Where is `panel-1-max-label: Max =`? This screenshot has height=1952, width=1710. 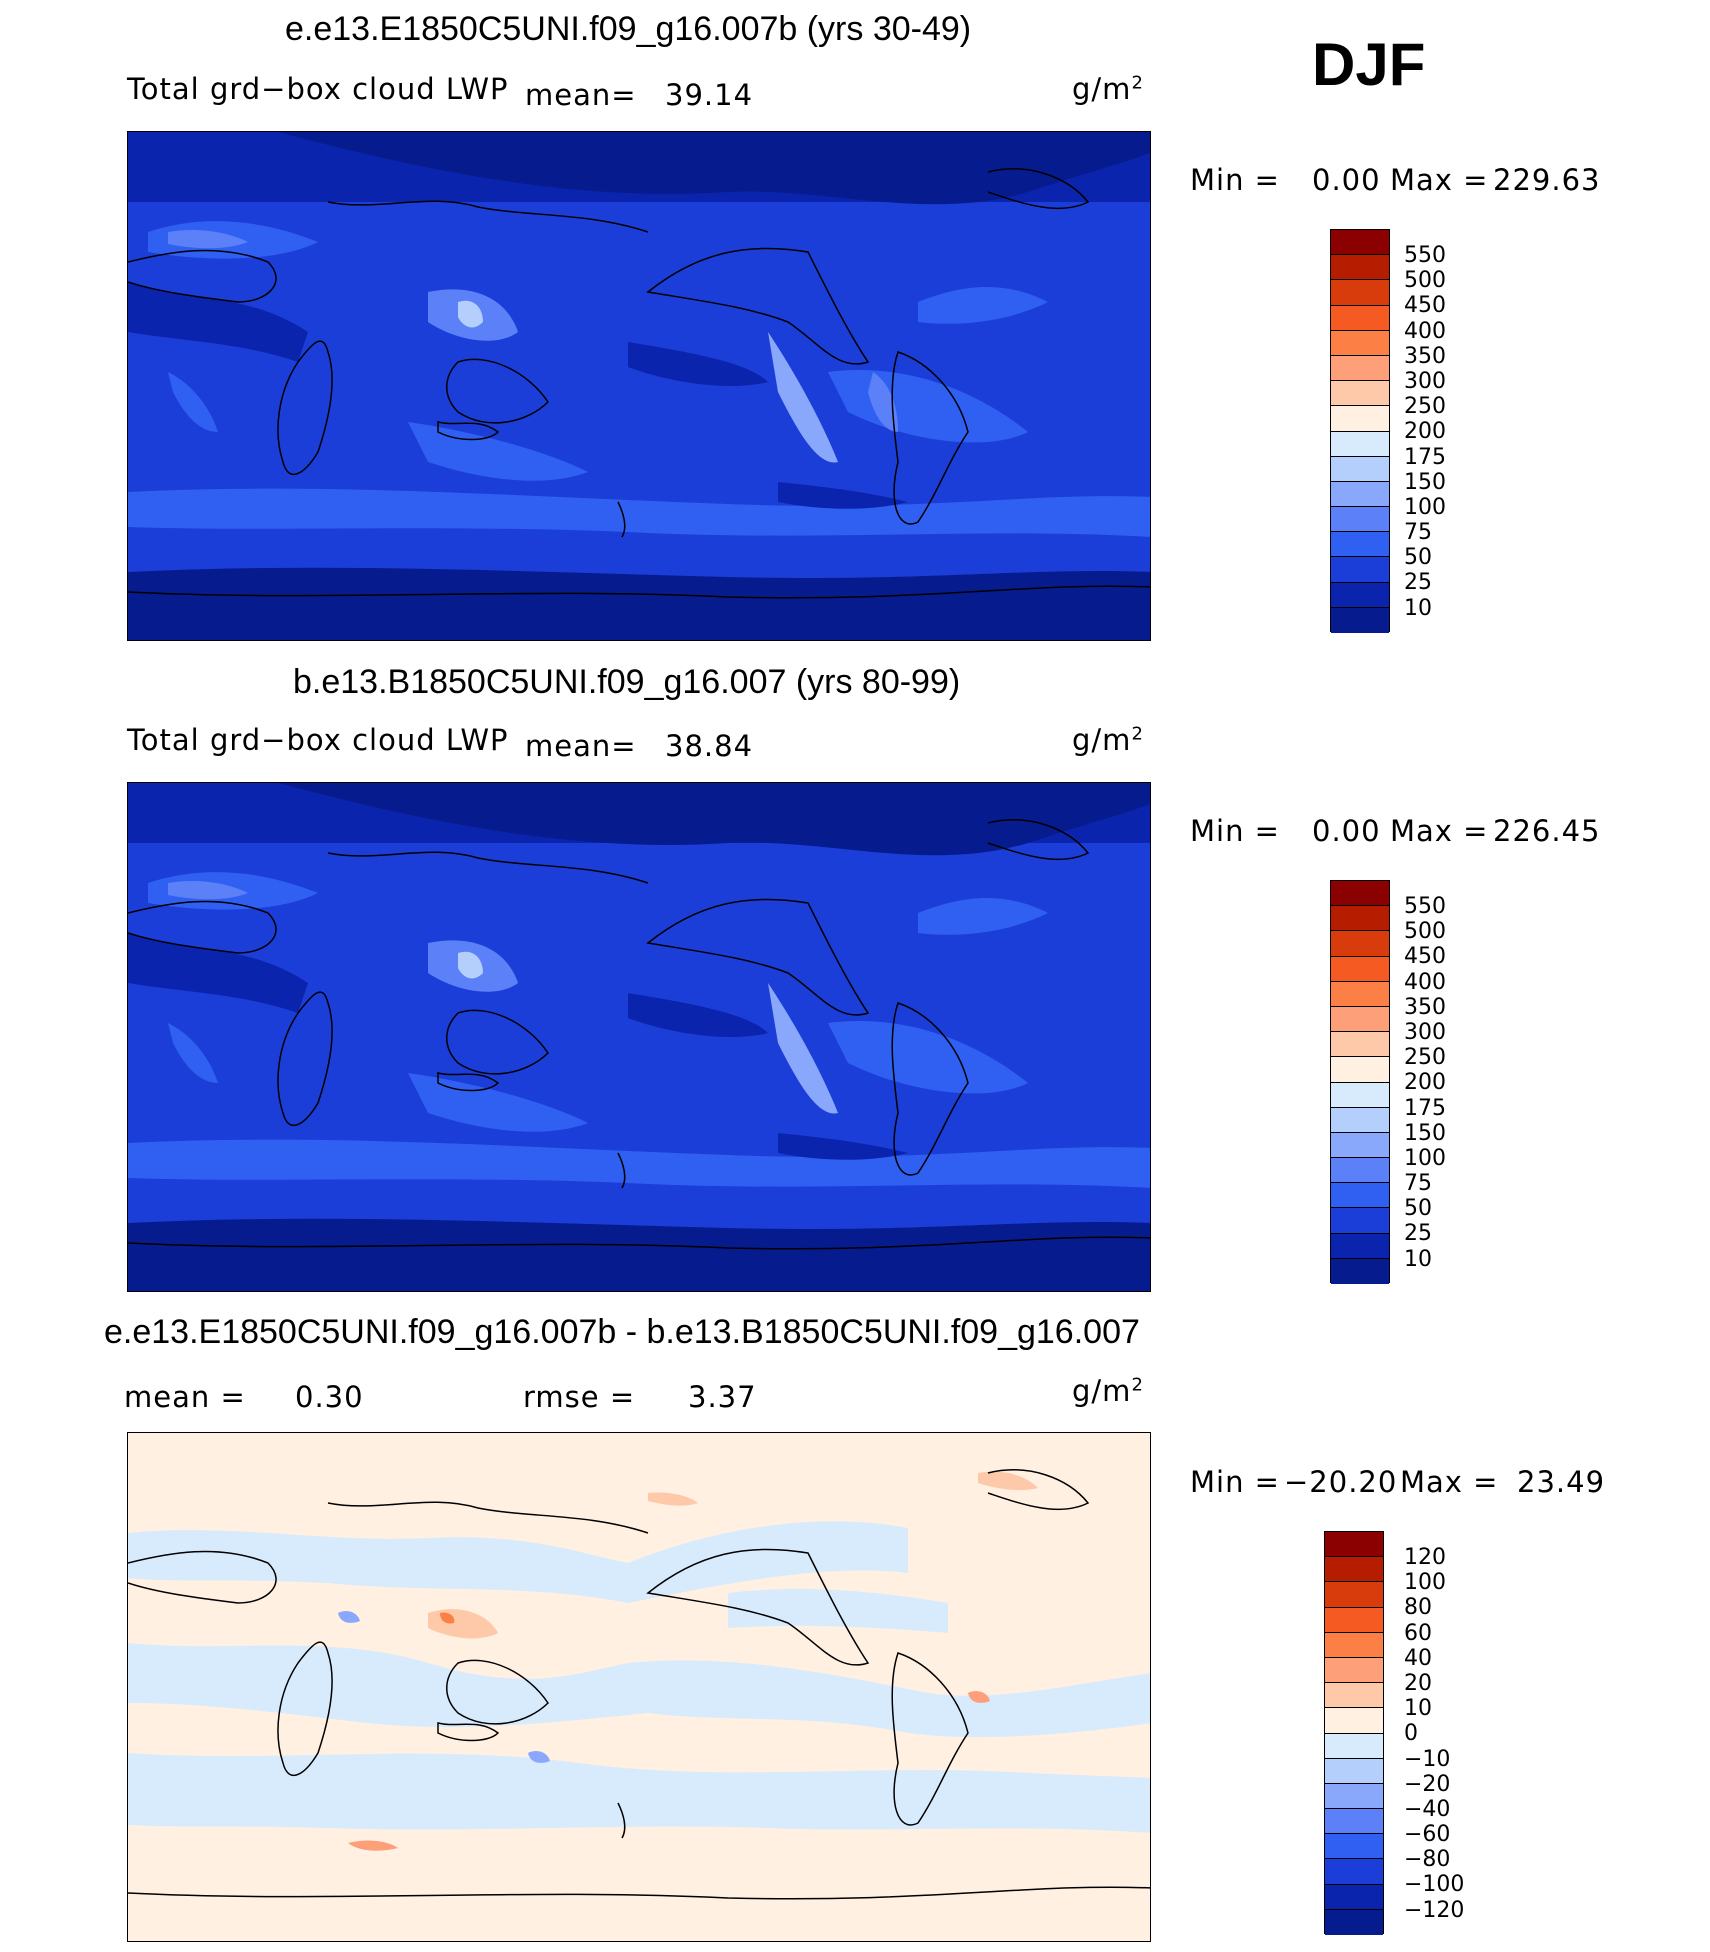
panel-1-max-label: Max = is located at coordinates (1439, 180).